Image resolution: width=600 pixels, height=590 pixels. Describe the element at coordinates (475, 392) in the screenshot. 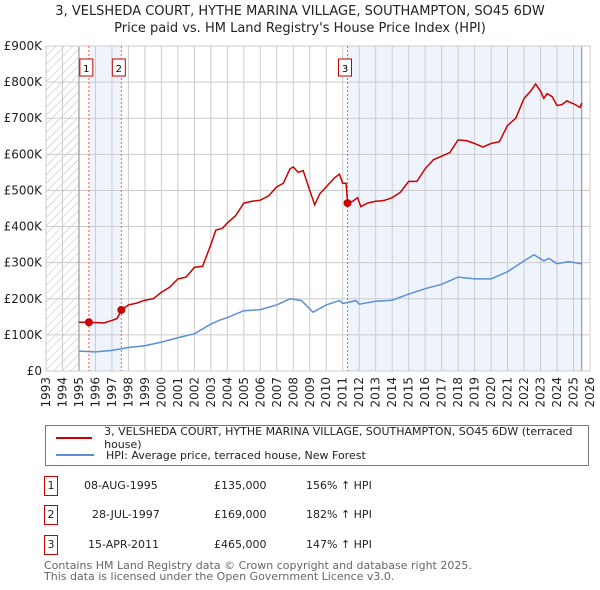

I see `x-tick-label: 2019` at that location.